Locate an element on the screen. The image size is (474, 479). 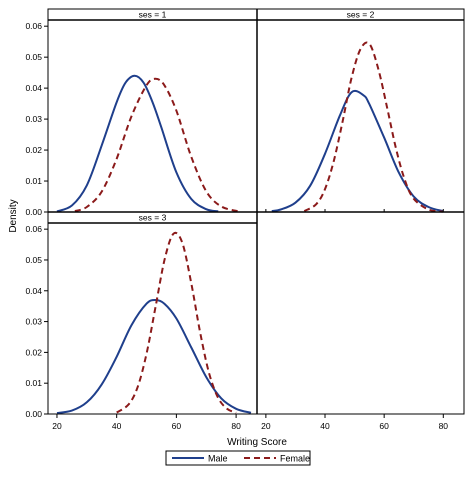
y-tick-label-ses-1: 0.01 is located at coordinates (33, 181).